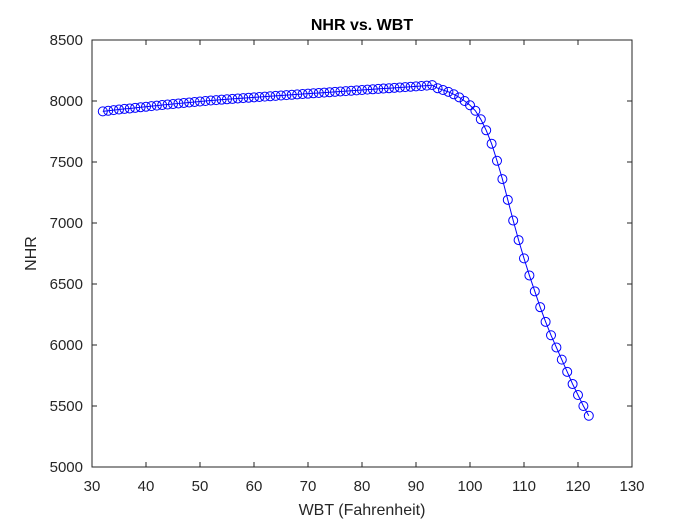 Image resolution: width=700 pixels, height=525 pixels. What do you see at coordinates (362, 25) in the screenshot?
I see `chart-title: NHR vs. WBT` at bounding box center [362, 25].